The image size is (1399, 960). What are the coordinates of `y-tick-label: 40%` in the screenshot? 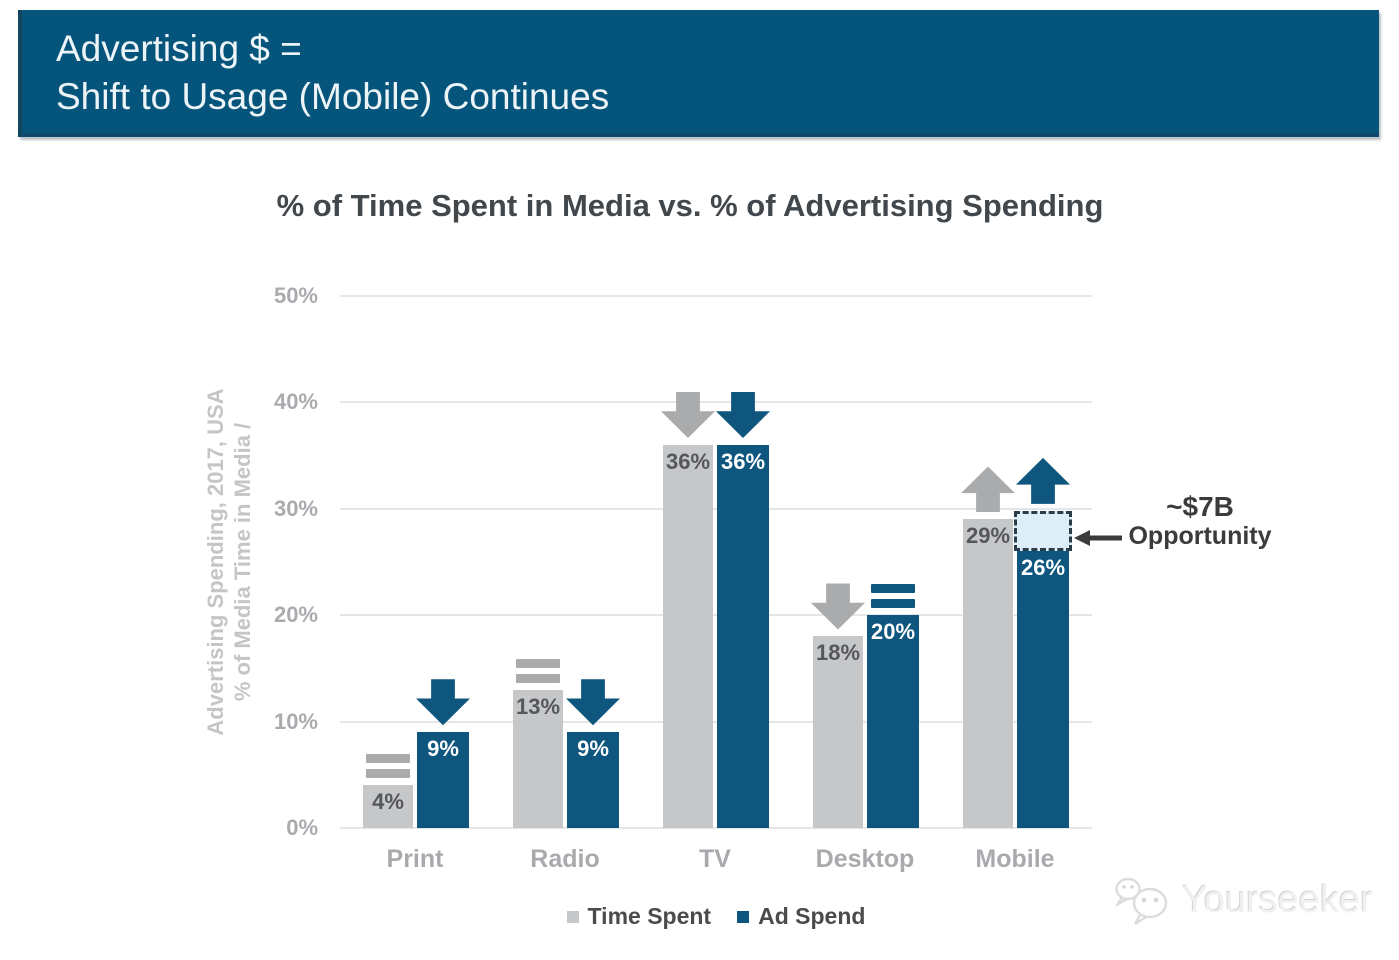 It's located at (295, 402).